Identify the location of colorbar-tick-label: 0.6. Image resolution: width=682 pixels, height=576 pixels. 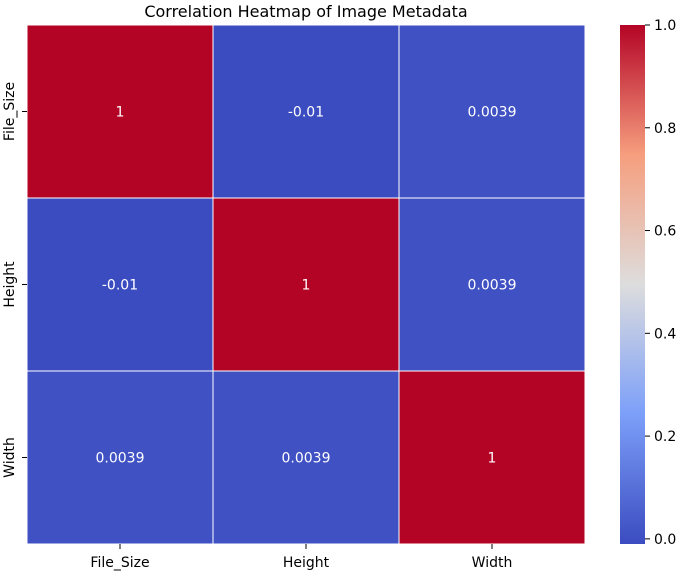
(665, 232).